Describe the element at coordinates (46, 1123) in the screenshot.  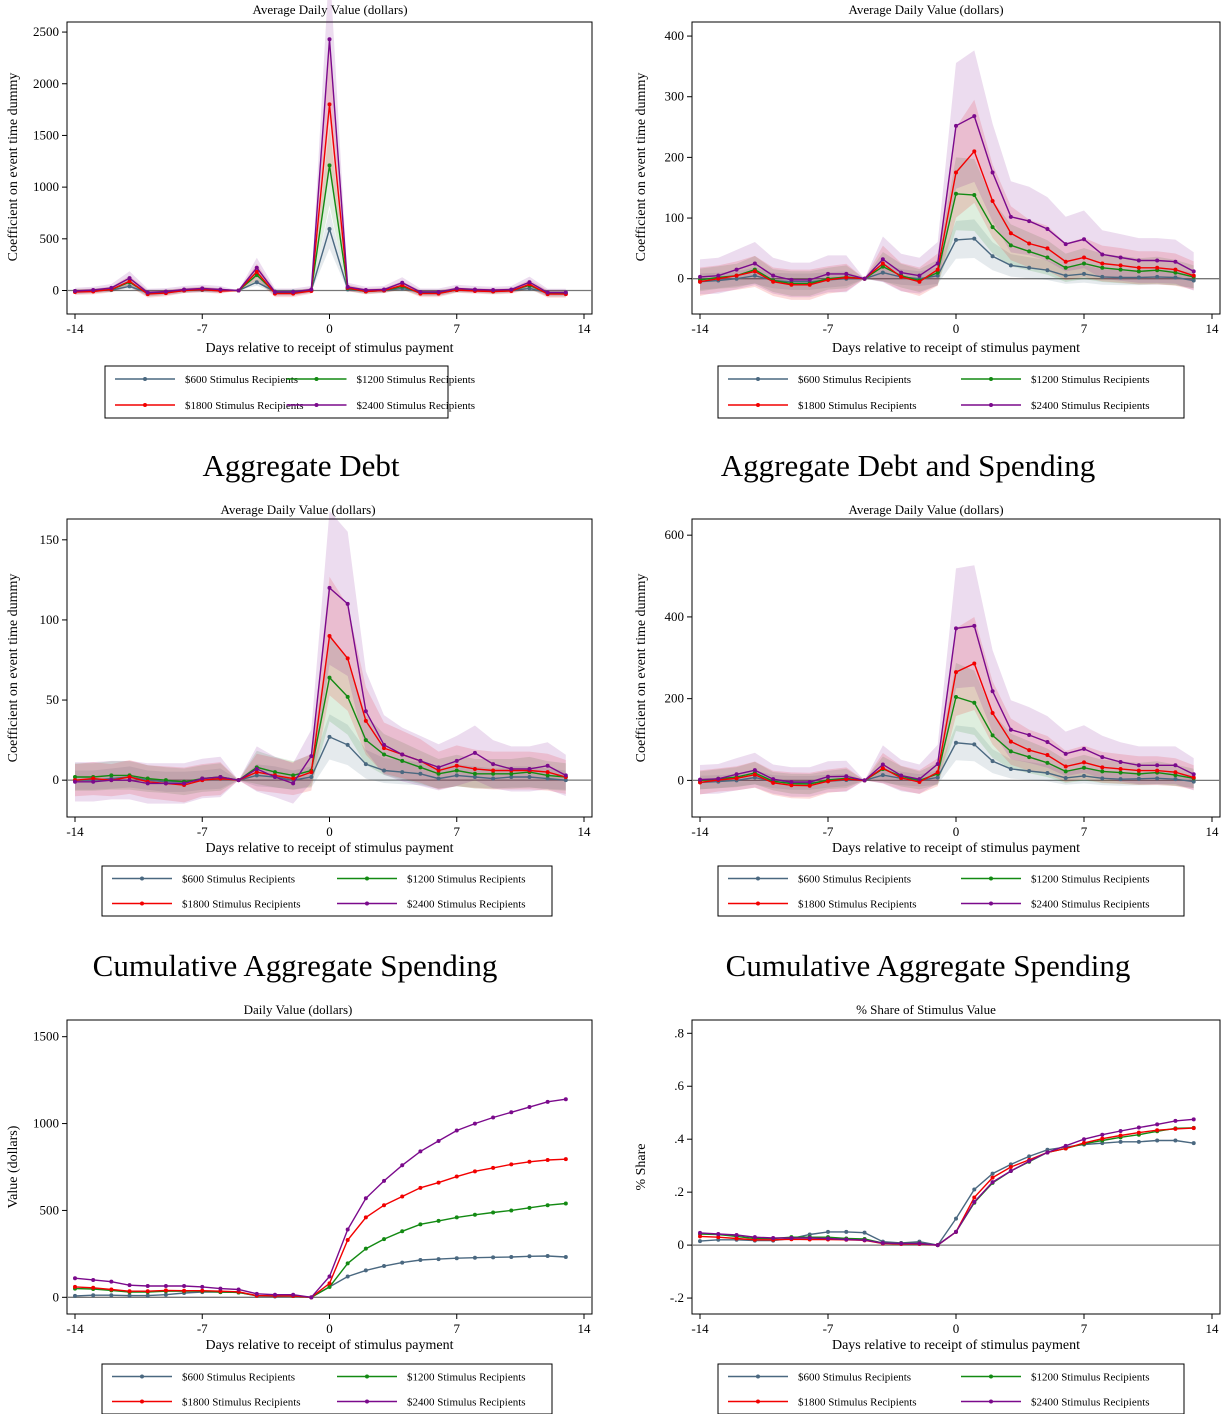
I see `panel-5-ytick-label: 1000` at that location.